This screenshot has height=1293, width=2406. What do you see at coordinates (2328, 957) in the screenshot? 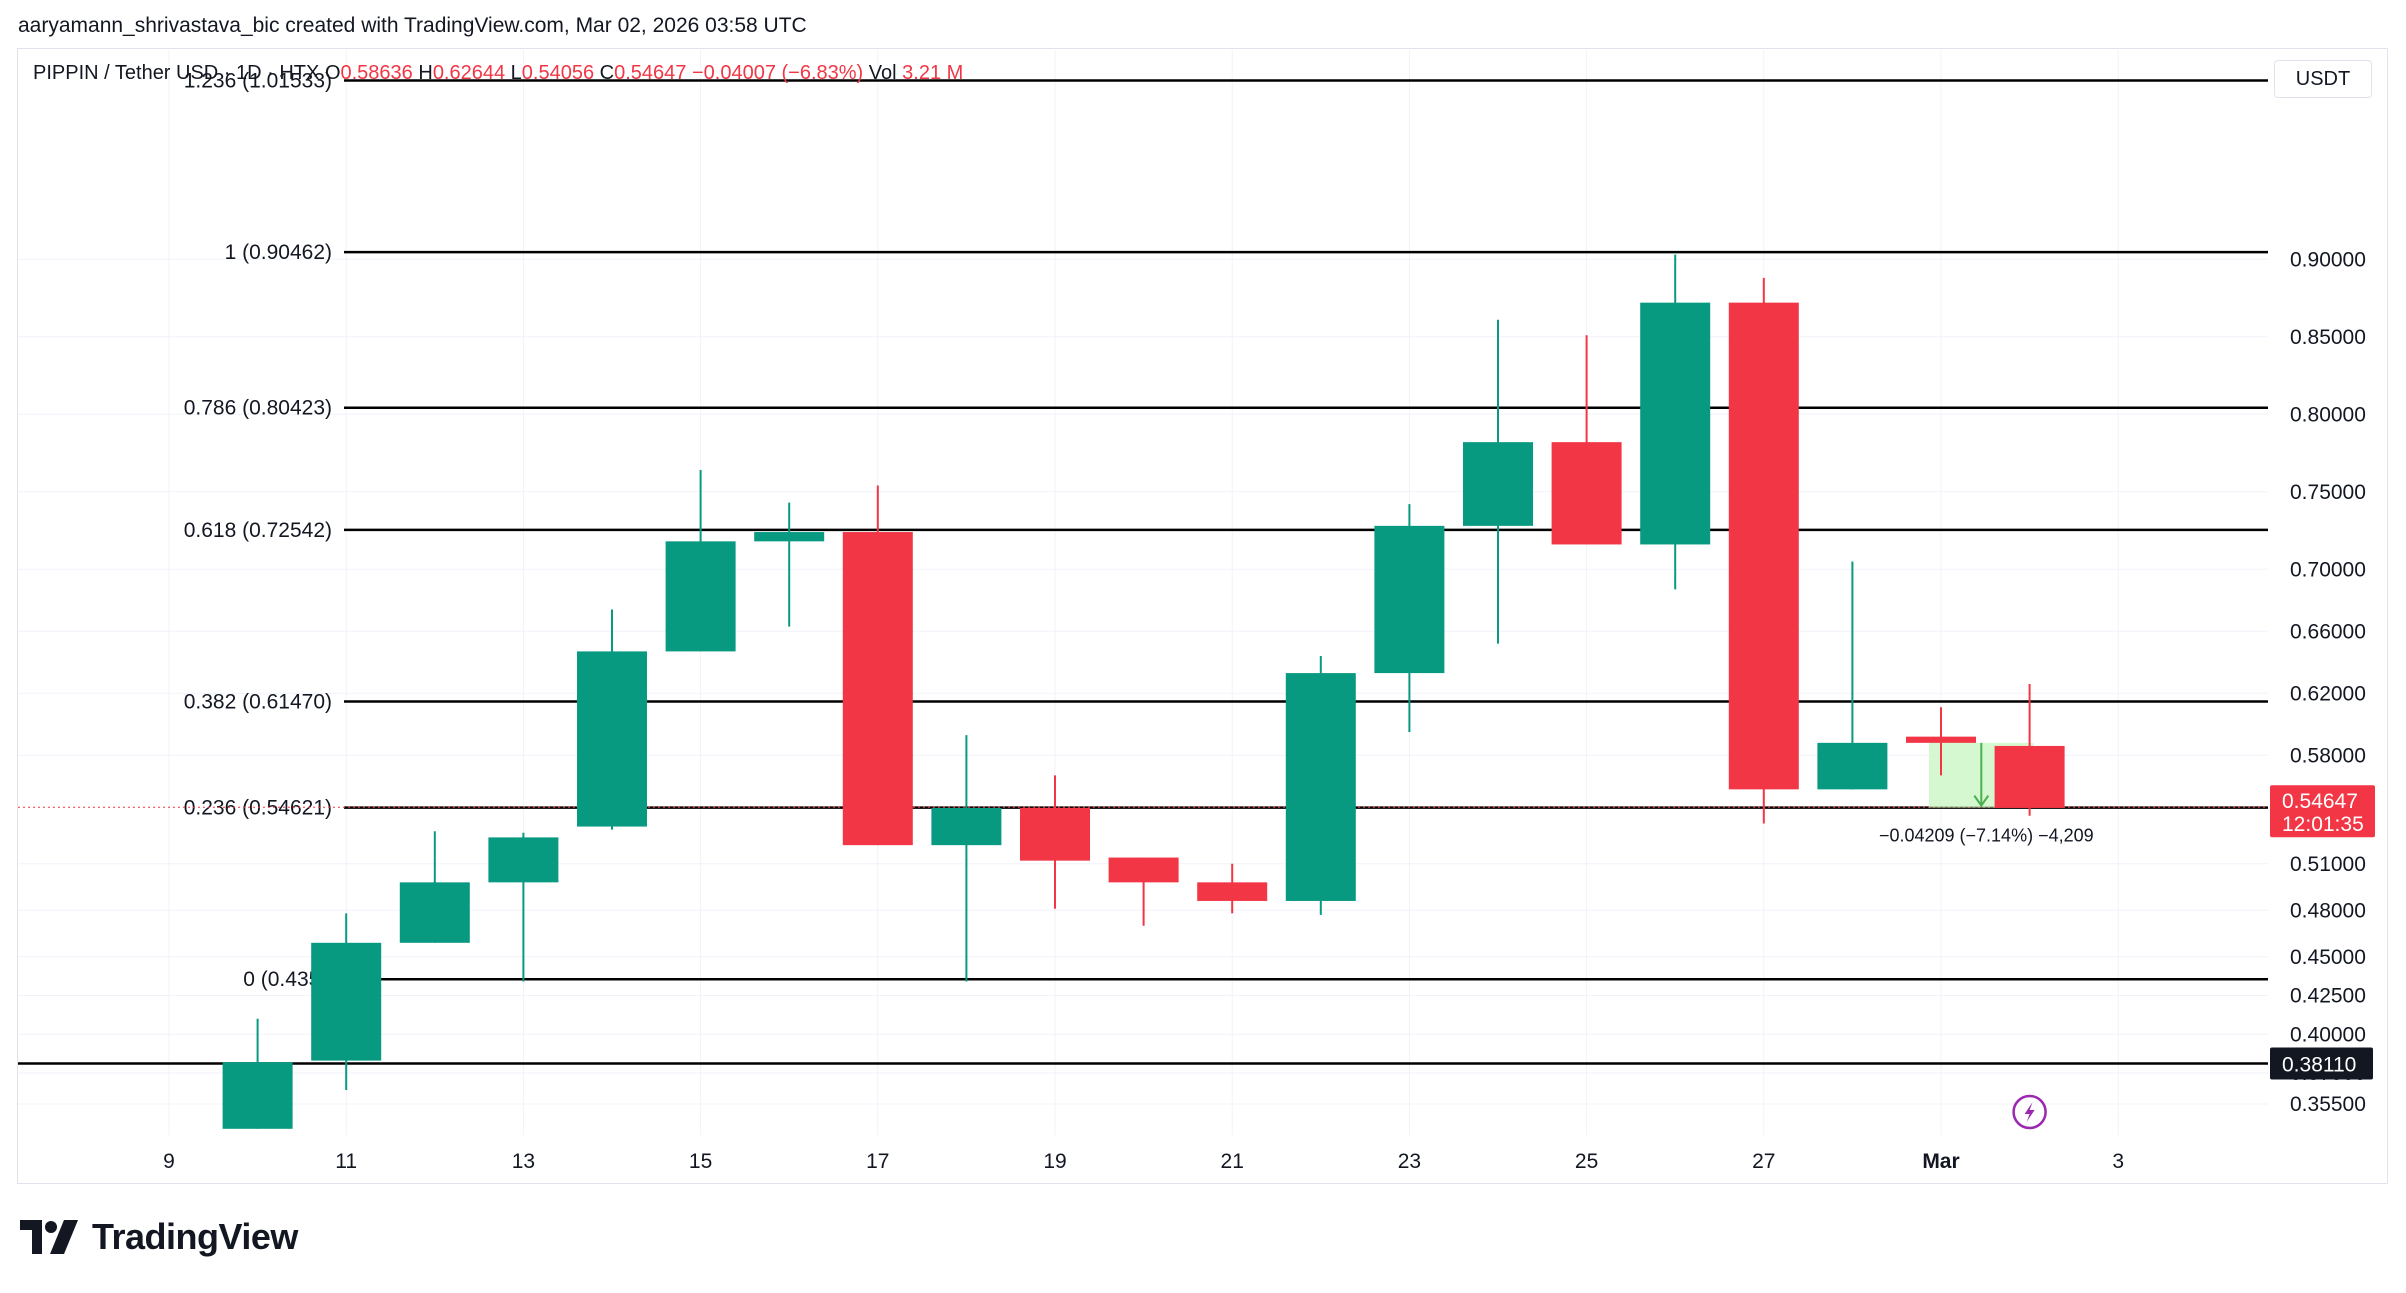
I see `y-tick-label: 0.45000` at bounding box center [2328, 957].